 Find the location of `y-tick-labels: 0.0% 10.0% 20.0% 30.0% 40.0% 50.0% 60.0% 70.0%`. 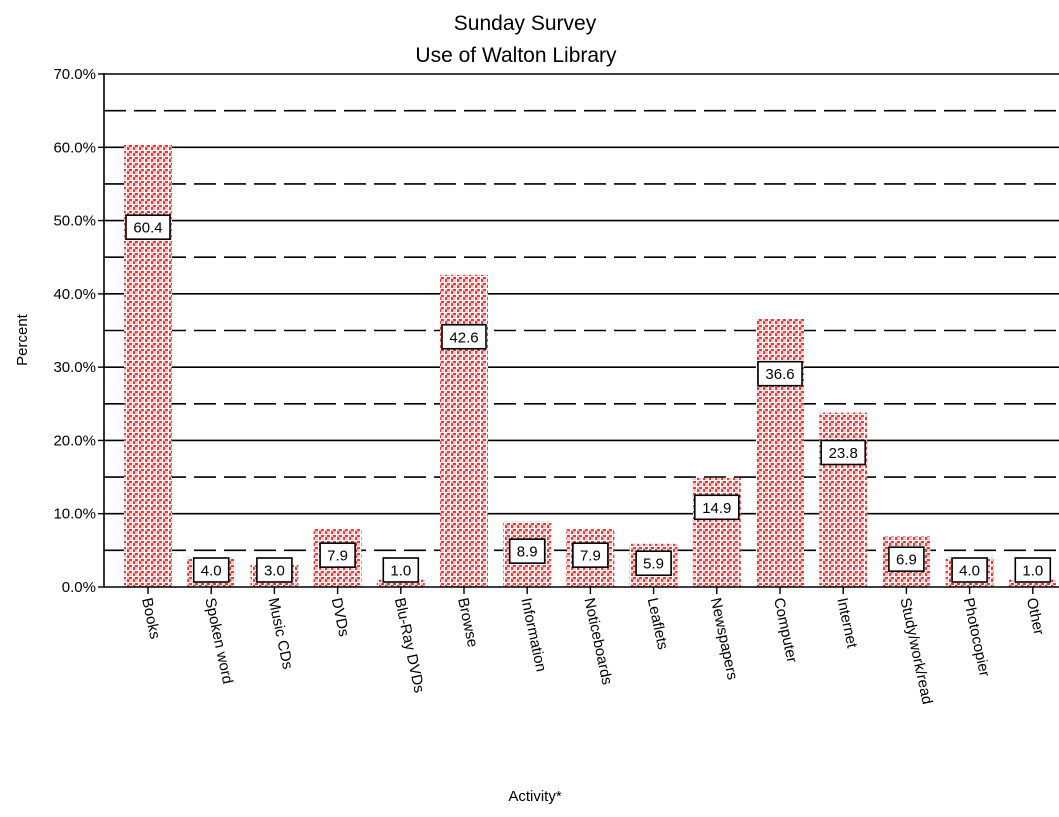

y-tick-labels: 0.0% 10.0% 20.0% 30.0% 40.0% 50.0% 60.0% 70.0% is located at coordinates (74, 331).